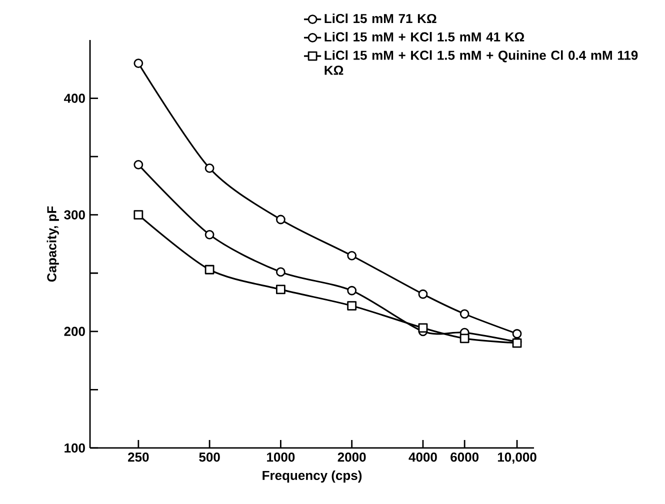  I want to click on y-tick-label: 300, so click(74, 215).